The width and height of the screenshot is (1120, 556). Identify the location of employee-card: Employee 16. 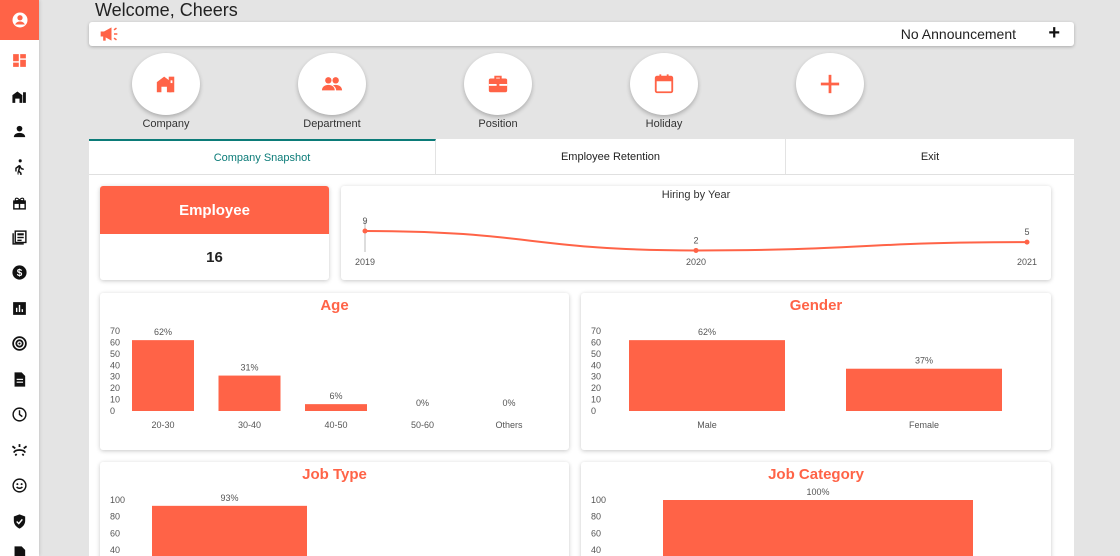
(214, 233).